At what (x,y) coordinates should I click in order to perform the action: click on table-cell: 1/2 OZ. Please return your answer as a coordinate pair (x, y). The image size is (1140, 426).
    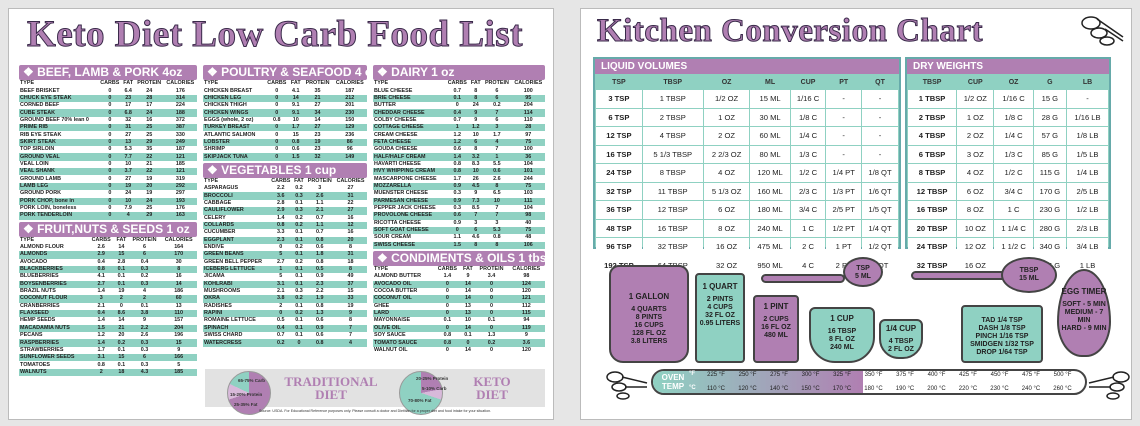
    Looking at the image, I should click on (726, 99).